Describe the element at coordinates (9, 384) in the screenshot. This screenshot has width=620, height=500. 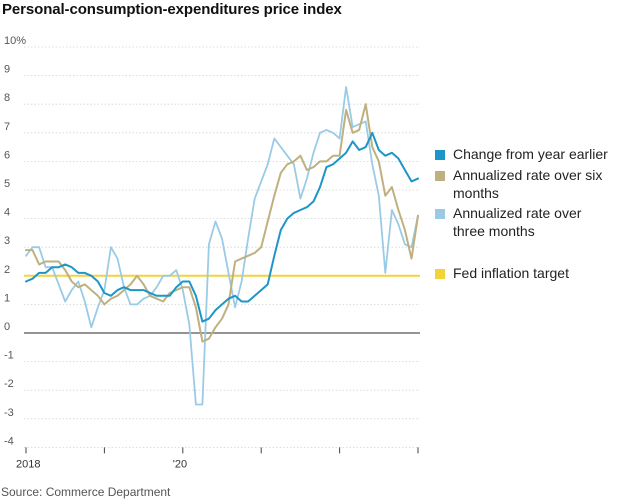
I see `y-tick-label: -2` at that location.